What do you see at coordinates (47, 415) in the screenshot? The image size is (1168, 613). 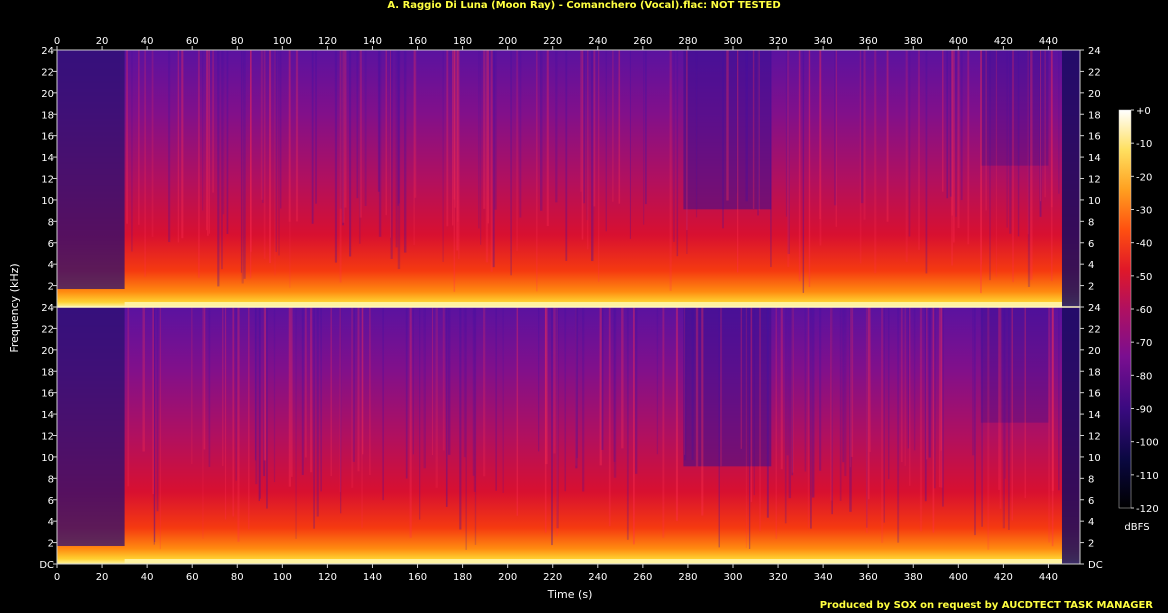 I see `y-tick-label-left: 14` at bounding box center [47, 415].